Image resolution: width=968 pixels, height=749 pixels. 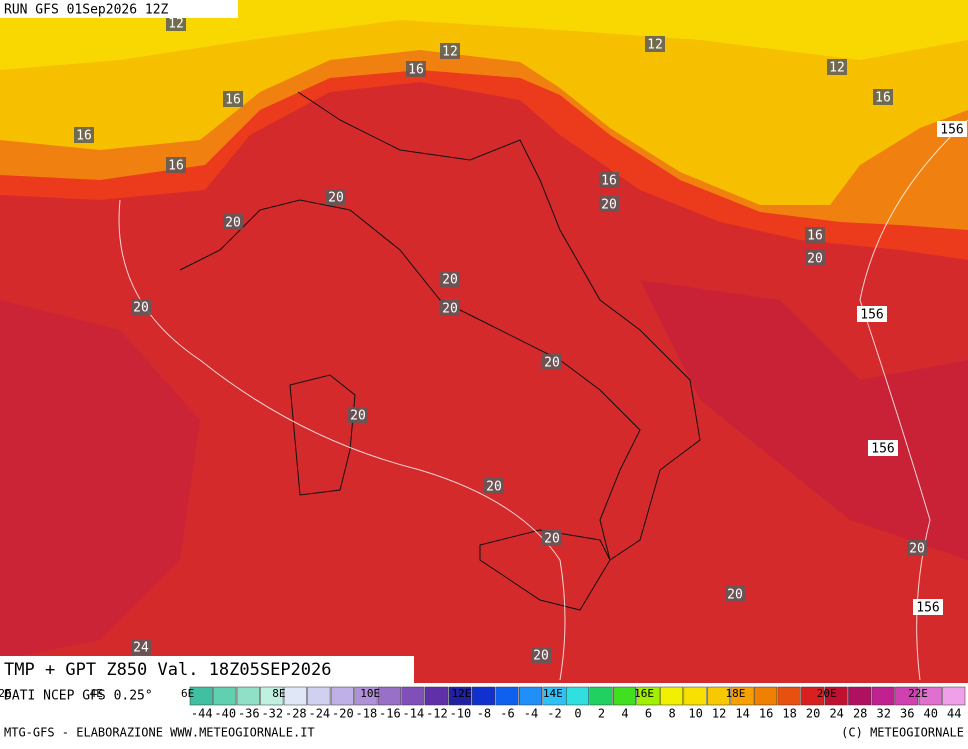 What do you see at coordinates (766, 714) in the screenshot?
I see `colorbar-label: 16` at bounding box center [766, 714].